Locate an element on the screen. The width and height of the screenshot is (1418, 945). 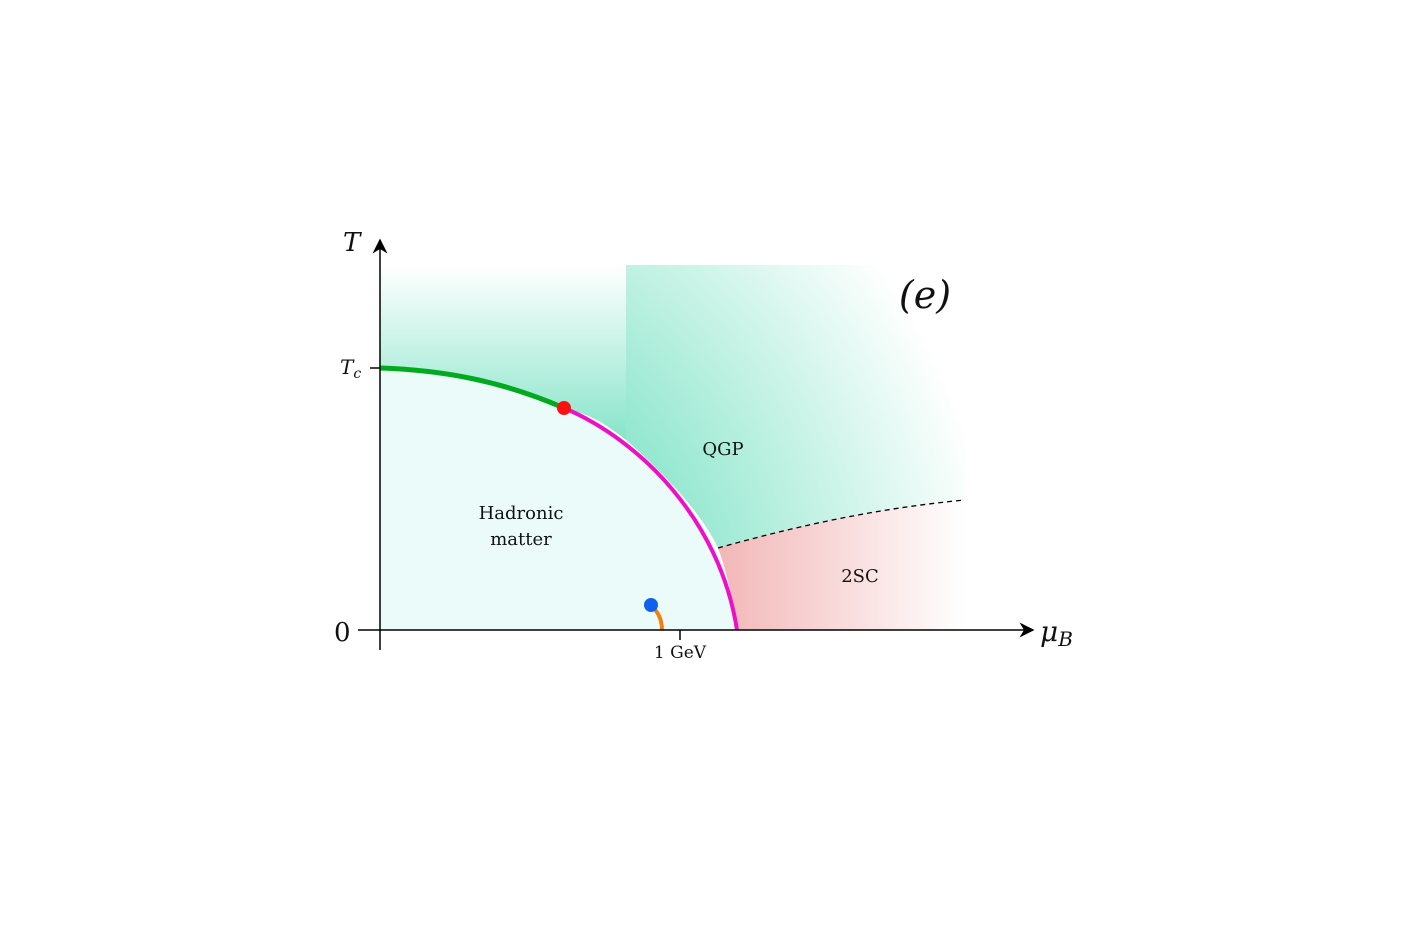
nuclear-point is located at coordinates (651, 605).